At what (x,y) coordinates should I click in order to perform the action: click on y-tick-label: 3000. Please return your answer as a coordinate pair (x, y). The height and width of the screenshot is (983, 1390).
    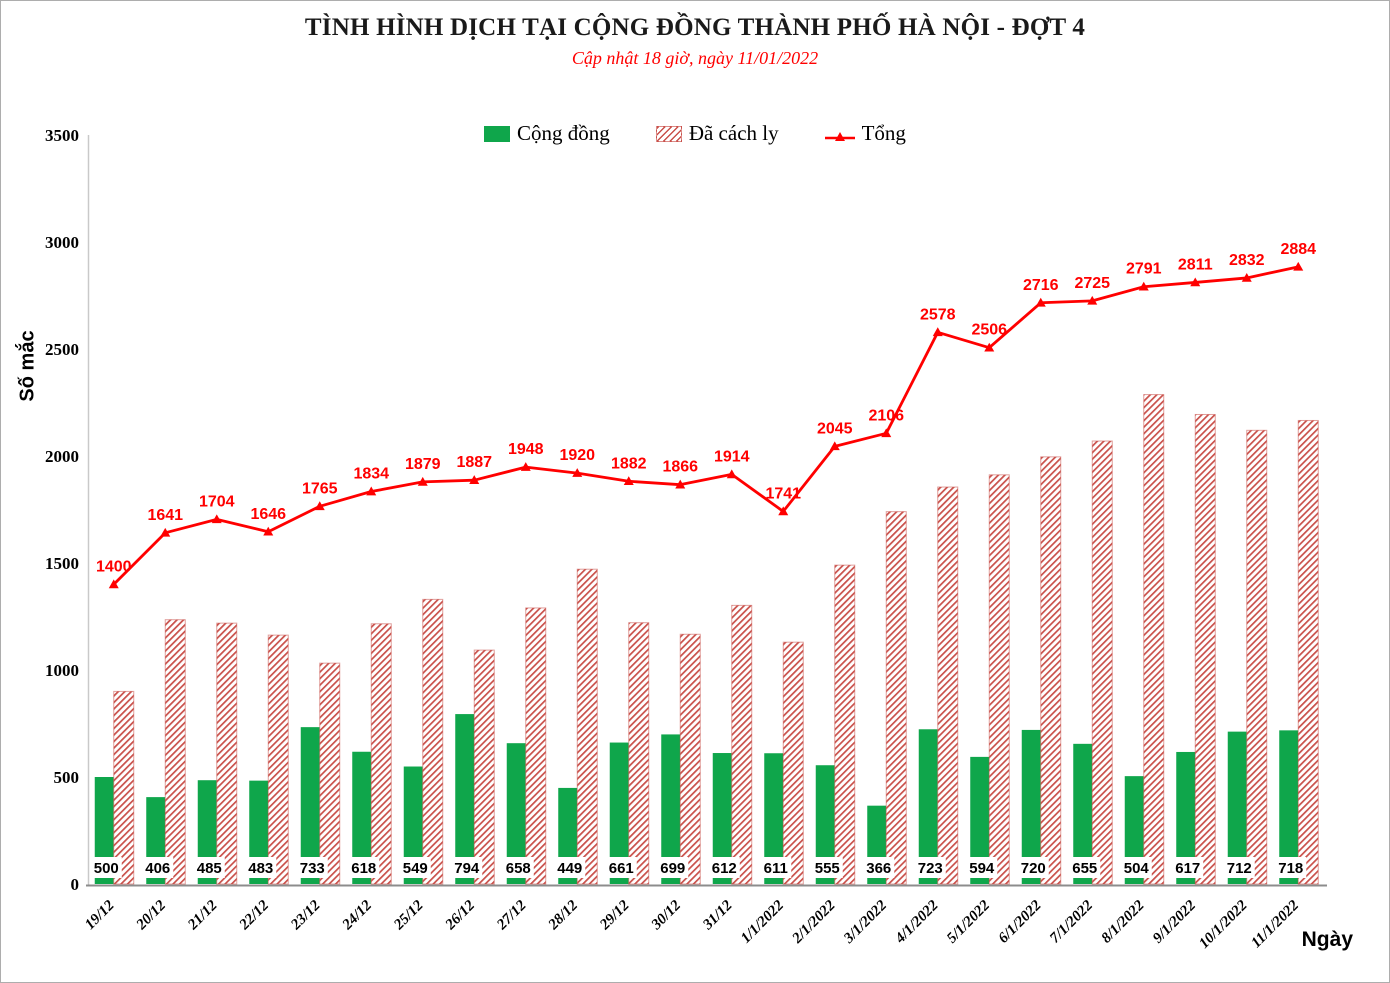
    Looking at the image, I should click on (62, 242).